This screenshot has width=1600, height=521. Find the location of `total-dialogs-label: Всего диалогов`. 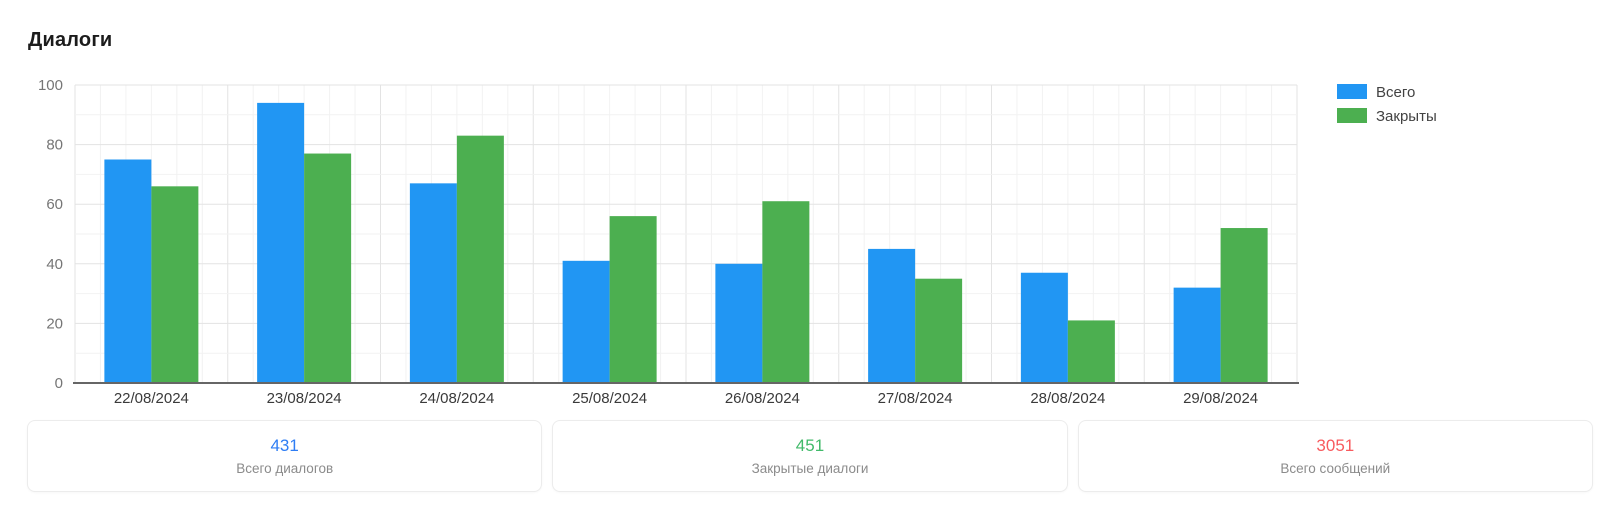

total-dialogs-label: Всего диалогов is located at coordinates (285, 468).